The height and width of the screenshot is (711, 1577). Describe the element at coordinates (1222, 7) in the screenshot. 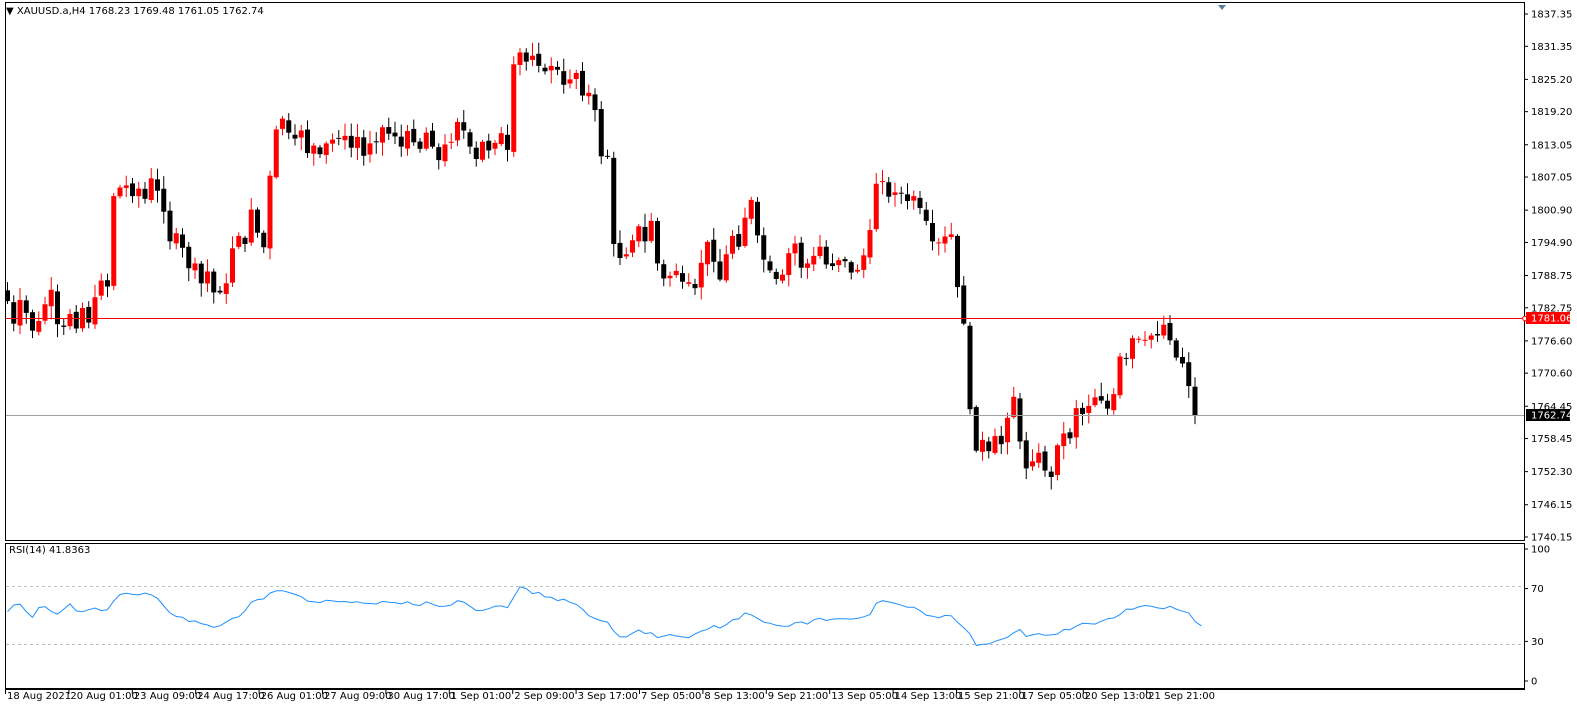

I see `shift-marker-icon` at that location.